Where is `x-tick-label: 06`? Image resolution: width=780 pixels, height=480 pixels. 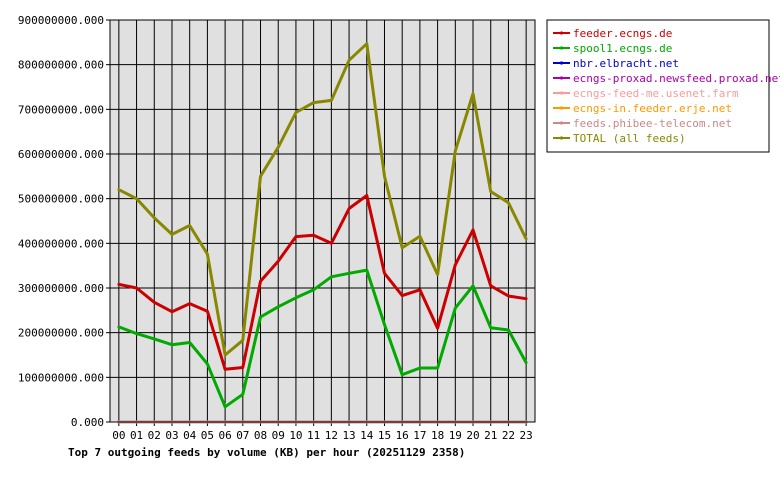
x-tick-label: 06 is located at coordinates (224, 435).